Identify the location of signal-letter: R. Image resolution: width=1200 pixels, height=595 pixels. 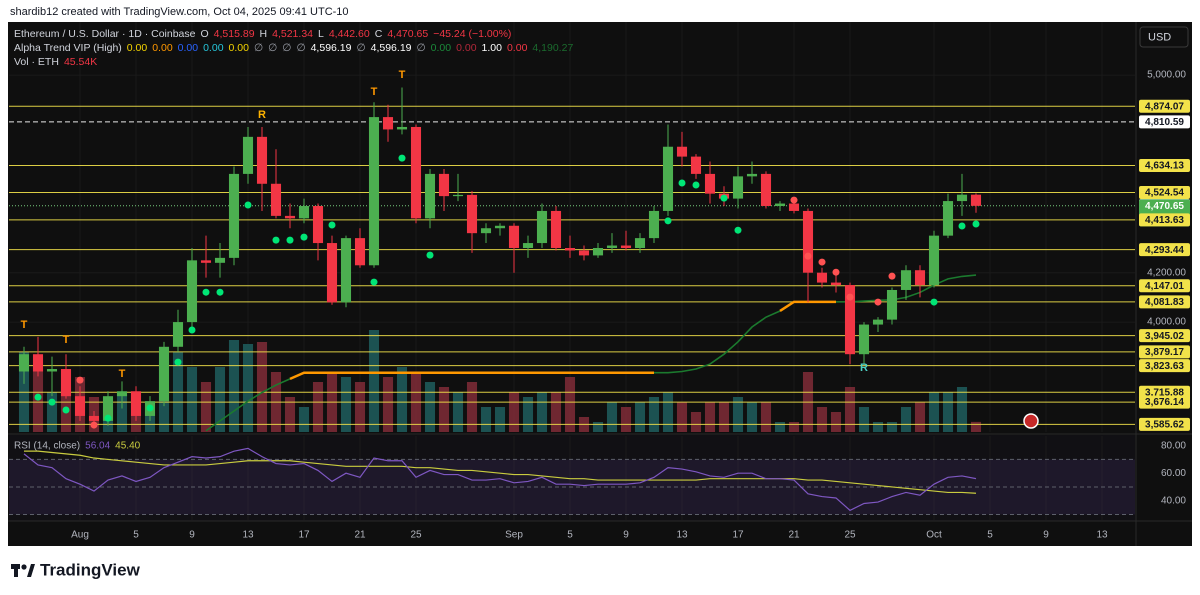
(864, 368).